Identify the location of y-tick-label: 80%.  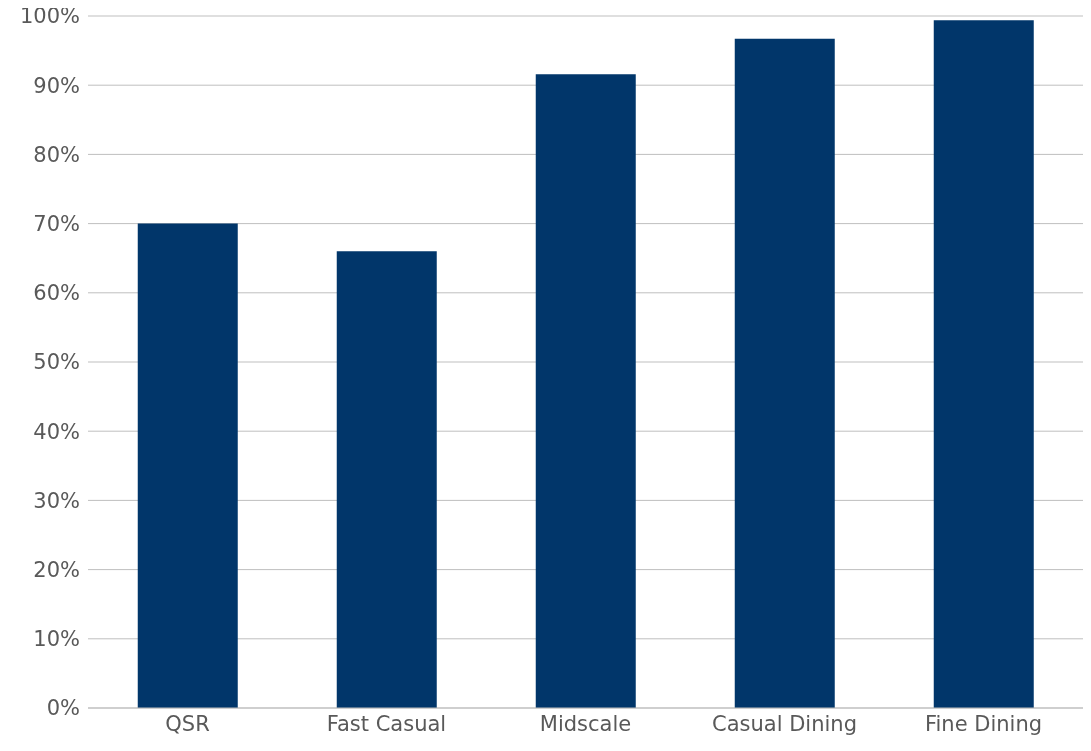
(56, 154).